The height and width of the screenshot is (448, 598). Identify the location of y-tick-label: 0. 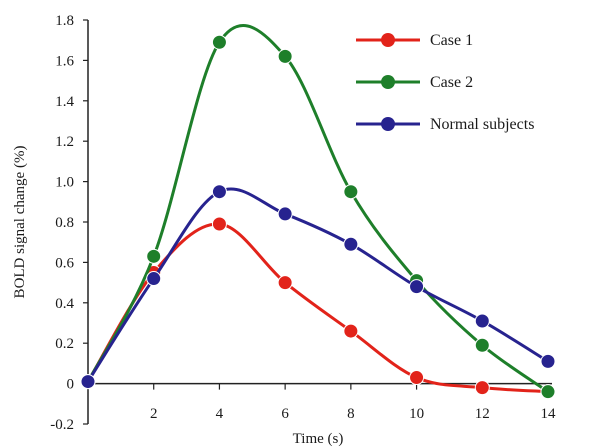
(71, 385).